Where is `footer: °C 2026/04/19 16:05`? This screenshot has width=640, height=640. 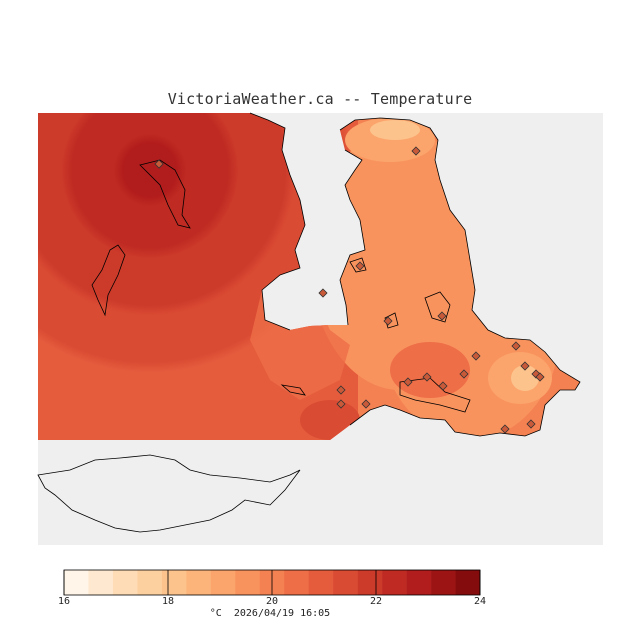
footer: °C 2026/04/19 16:05 is located at coordinates (270, 613).